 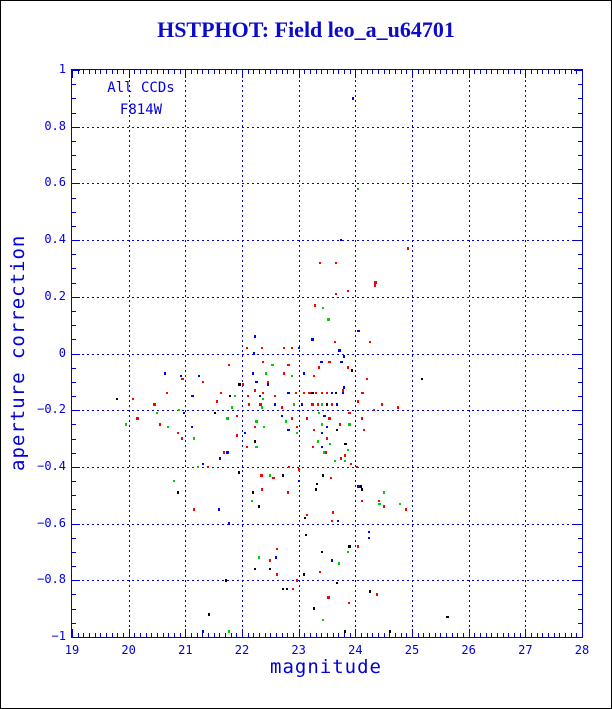 I want to click on y-tick-label: 0.2, so click(x=55, y=295).